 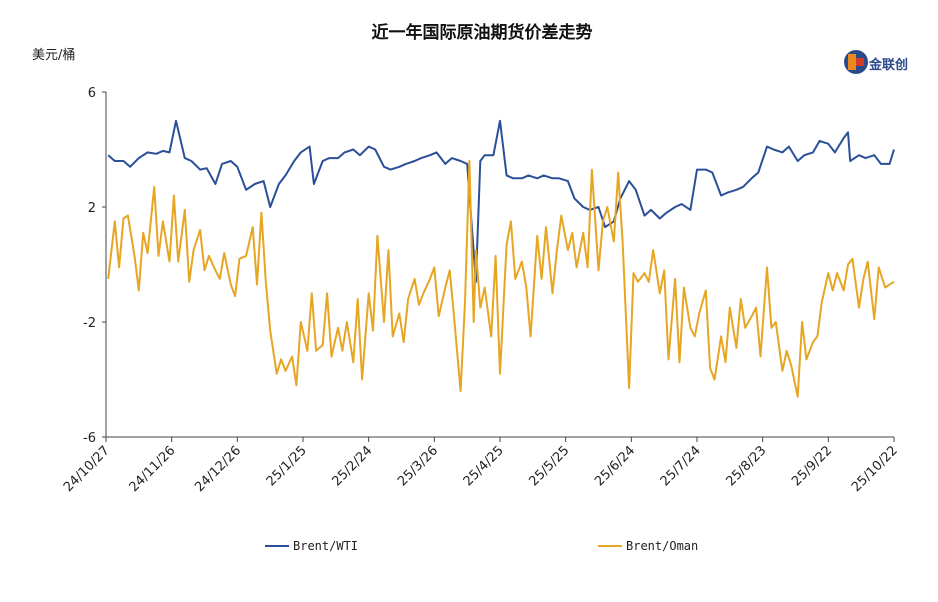 I want to click on brand-logo: 金联创, so click(x=876, y=62).